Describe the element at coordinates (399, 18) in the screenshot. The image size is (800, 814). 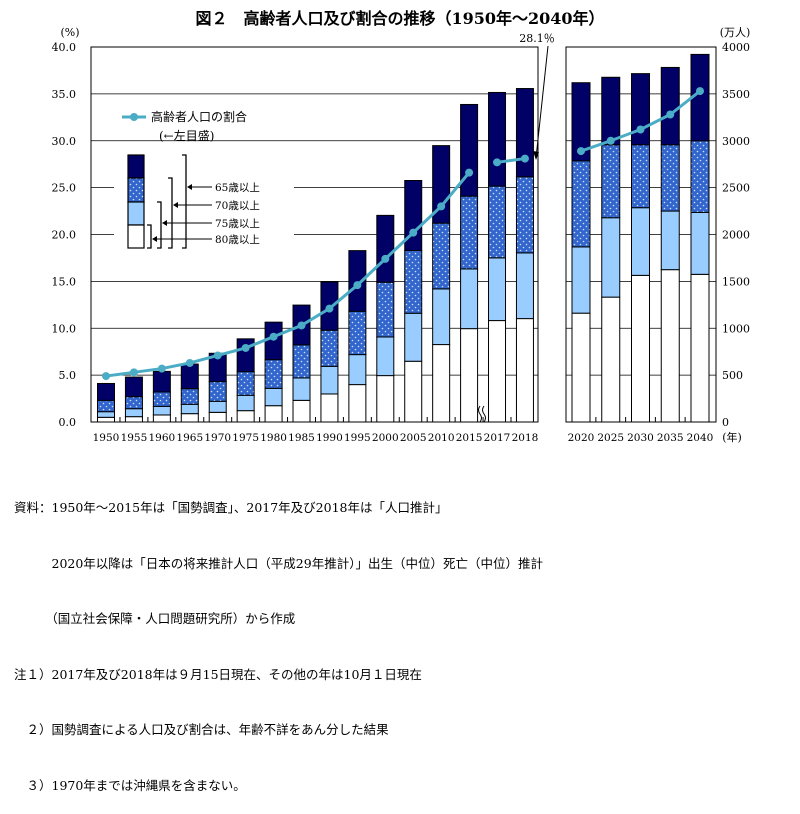
I see `chart-title: 図２ 高齢者人口及び割合の推移（1950年～2040年）` at that location.